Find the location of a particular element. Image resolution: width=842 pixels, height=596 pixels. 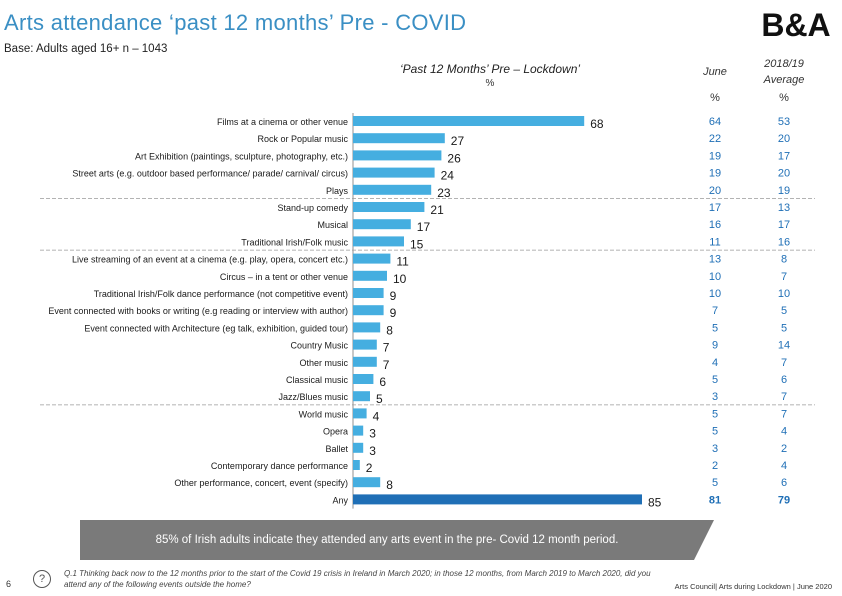

category-label-other-music: Other music is located at coordinates (323, 363).